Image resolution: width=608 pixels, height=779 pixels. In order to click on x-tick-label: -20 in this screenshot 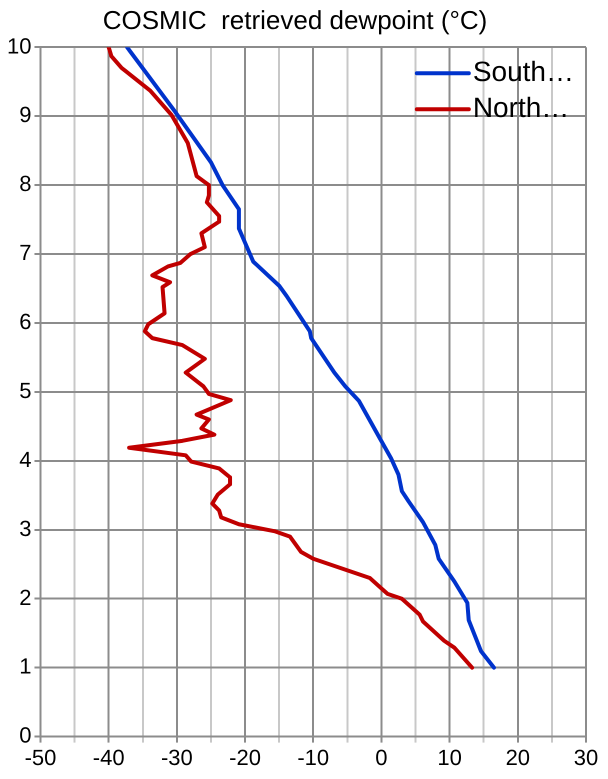, I will do `click(245, 757)`.